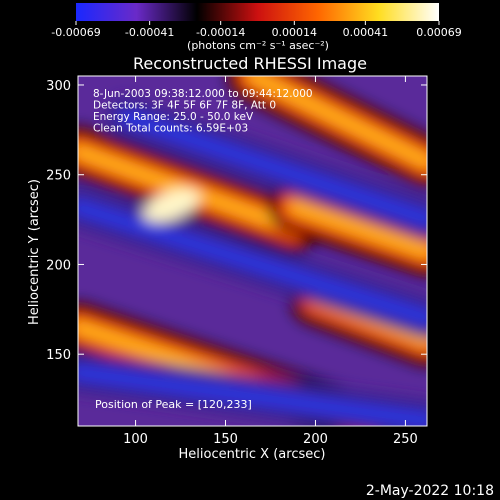  Describe the element at coordinates (405, 439) in the screenshot. I see `x-tick-label: 250` at that location.